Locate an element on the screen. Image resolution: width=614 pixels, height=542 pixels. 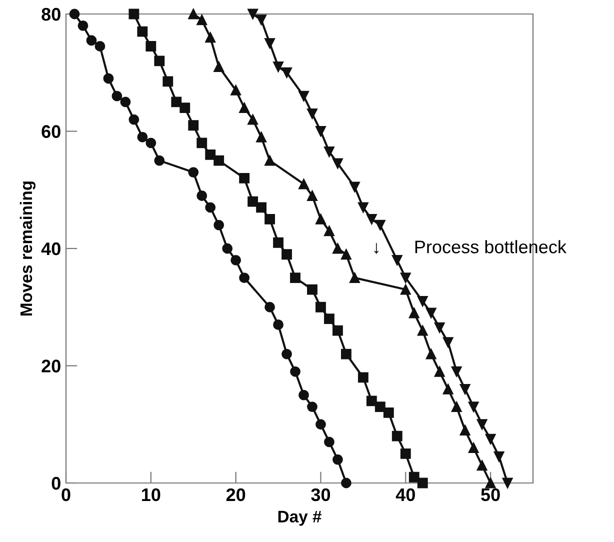
x-tick-label: 10 is located at coordinates (151, 495).